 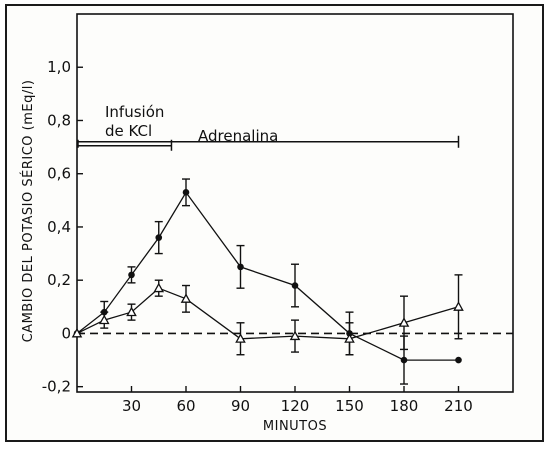 I want to click on x-tick-label: 60, so click(x=185, y=406).